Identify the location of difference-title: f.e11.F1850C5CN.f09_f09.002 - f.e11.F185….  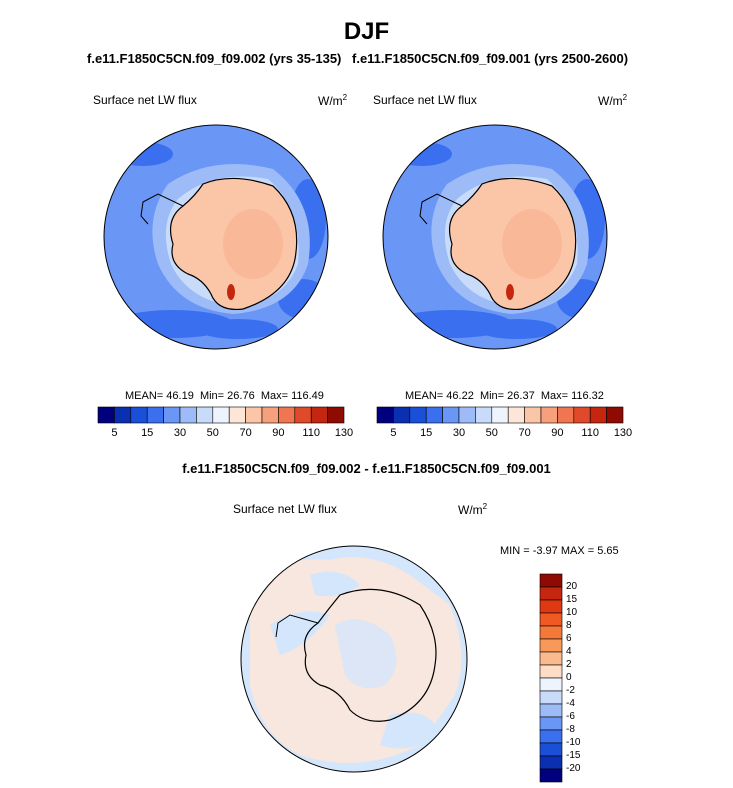
(366, 468).